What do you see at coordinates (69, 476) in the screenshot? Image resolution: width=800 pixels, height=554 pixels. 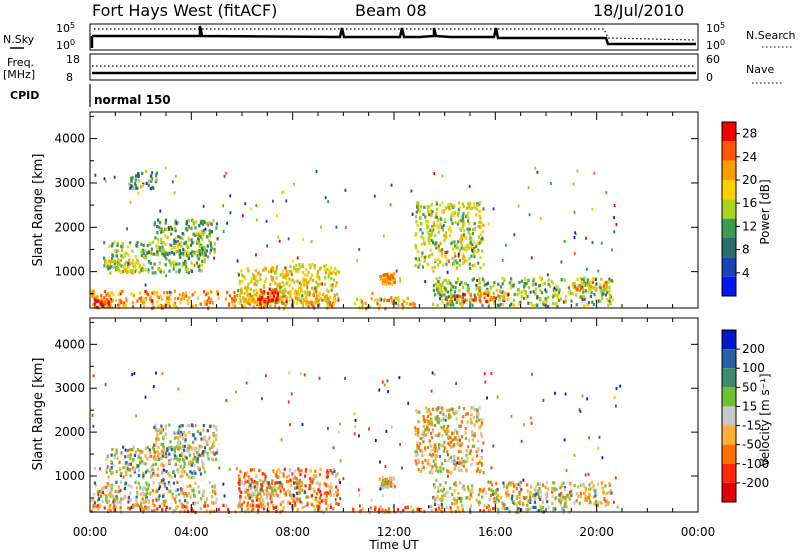 I see `y-tick-label: 1000` at bounding box center [69, 476].